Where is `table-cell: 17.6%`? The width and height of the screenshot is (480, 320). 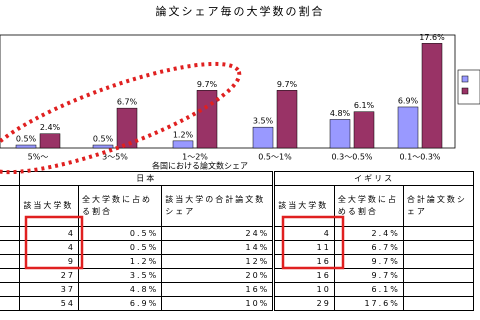
table-cell: 17.6% is located at coordinates (368, 303).